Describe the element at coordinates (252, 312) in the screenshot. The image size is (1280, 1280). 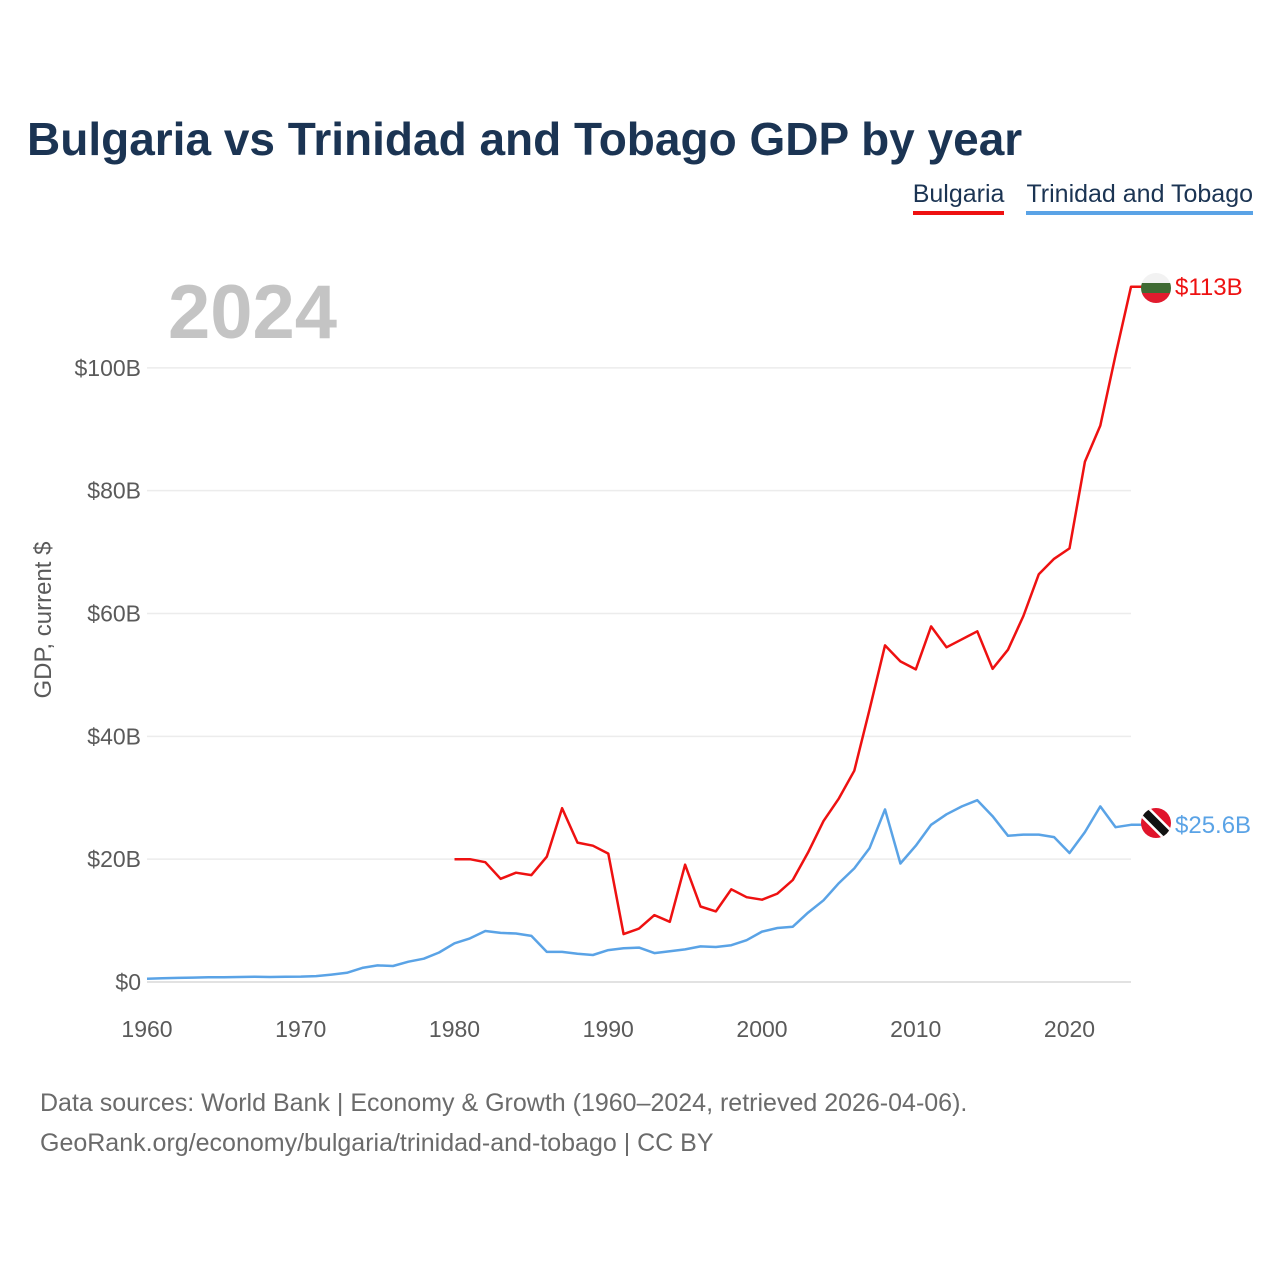
I see `current-year-label: 2024` at that location.